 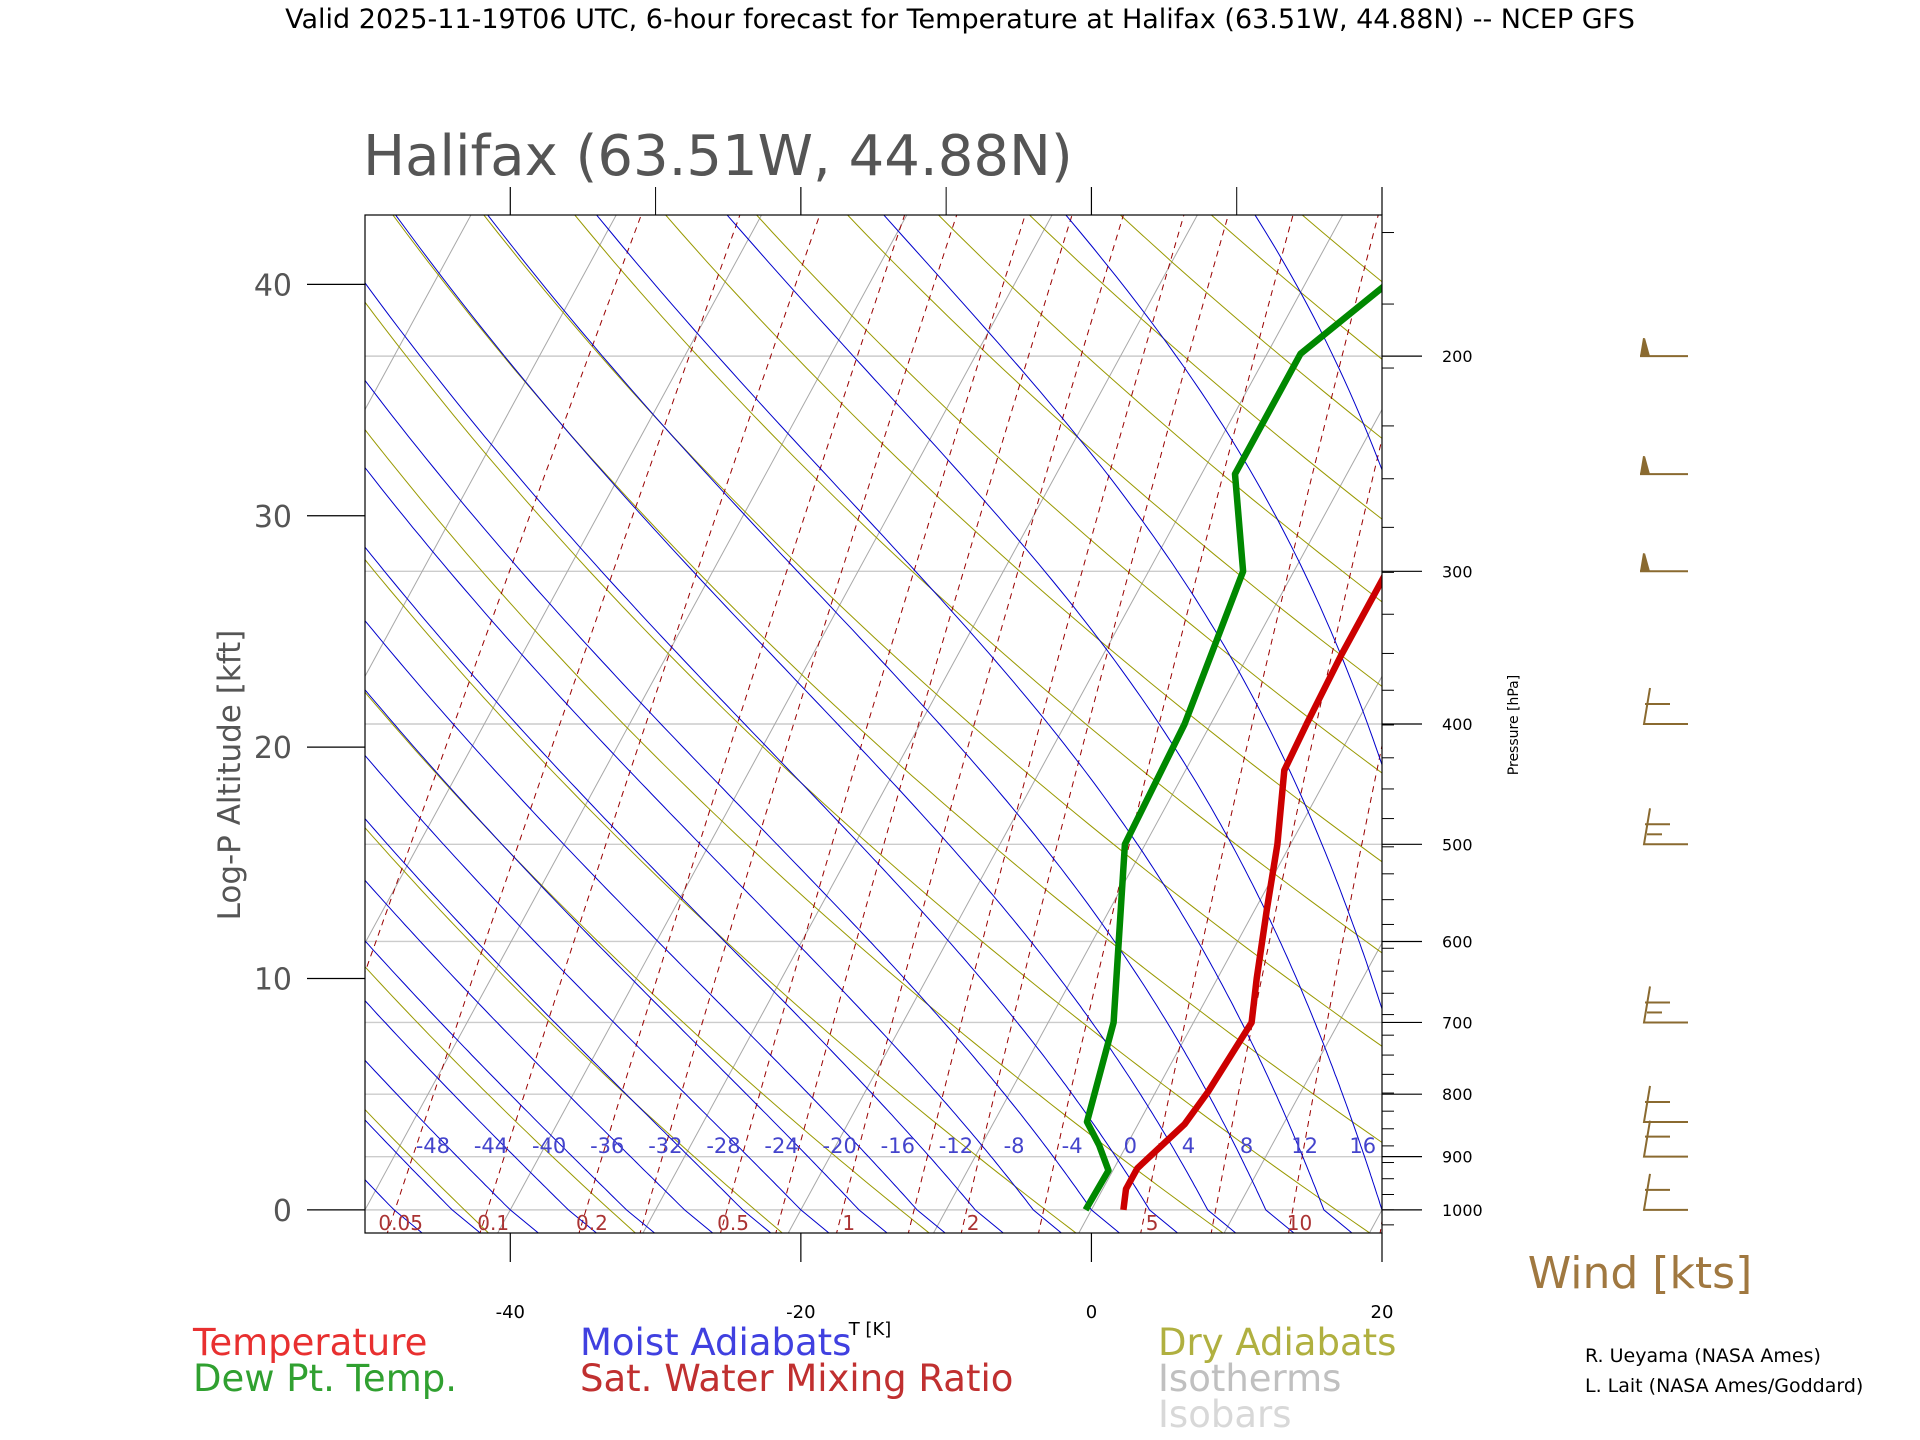 What do you see at coordinates (973, 1223) in the screenshot?
I see `mixing-ratio-label: 2` at bounding box center [973, 1223].